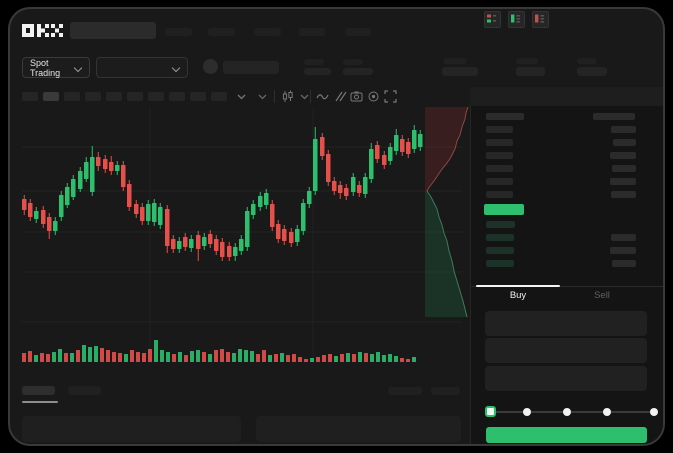 The image size is (673, 453). What do you see at coordinates (492, 19) in the screenshot?
I see `orderbook-view-both-icon` at bounding box center [492, 19].